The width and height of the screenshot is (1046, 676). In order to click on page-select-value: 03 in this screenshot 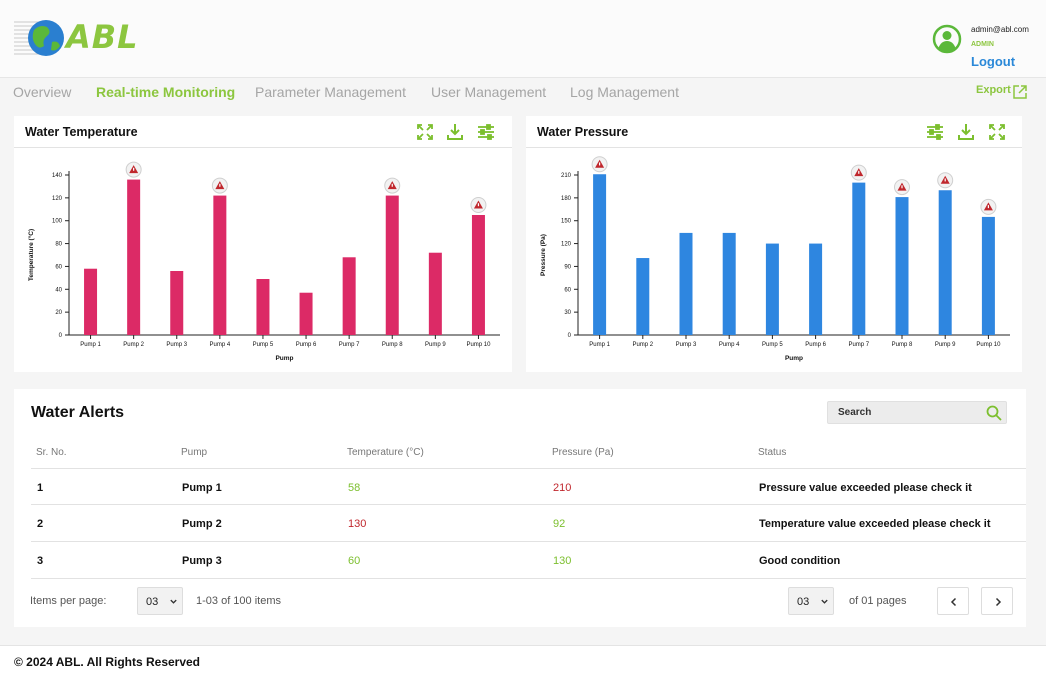, I will do `click(803, 602)`.